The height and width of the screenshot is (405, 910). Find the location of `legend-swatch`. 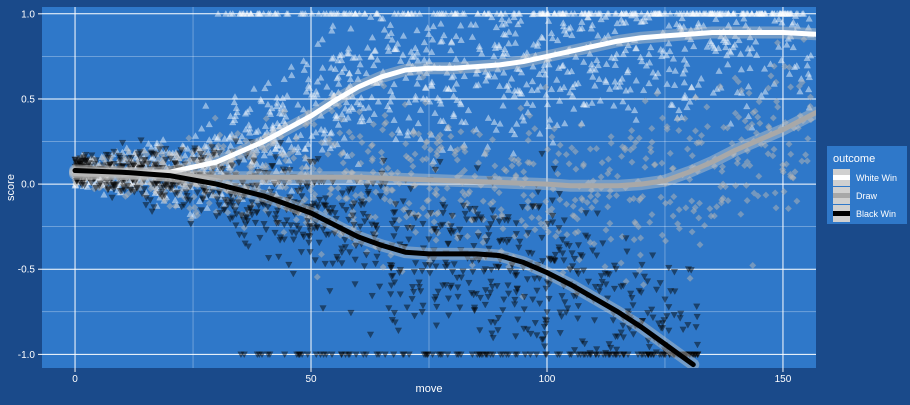

legend-swatch is located at coordinates (841, 177).